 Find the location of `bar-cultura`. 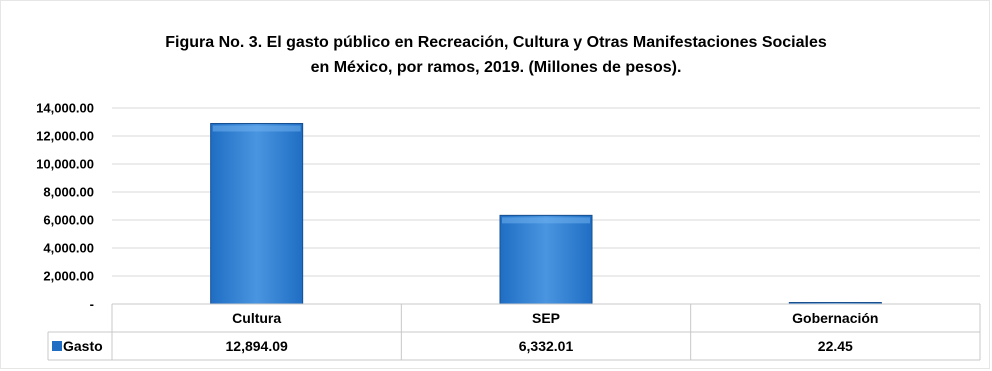

bar-cultura is located at coordinates (257, 213).